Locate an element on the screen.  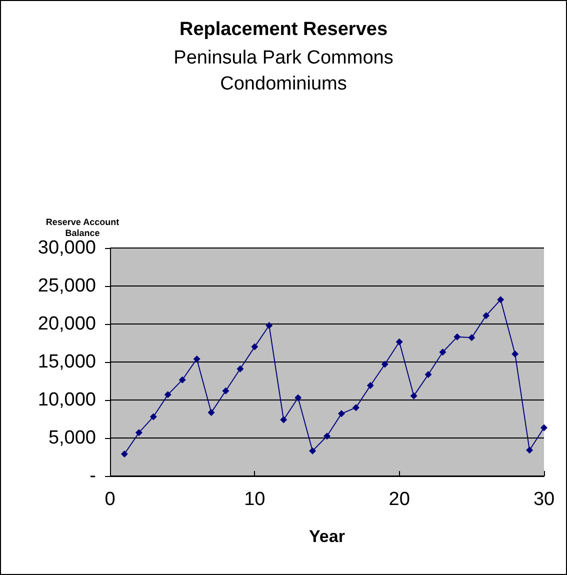
x-tick-label: 10 is located at coordinates (255, 499).